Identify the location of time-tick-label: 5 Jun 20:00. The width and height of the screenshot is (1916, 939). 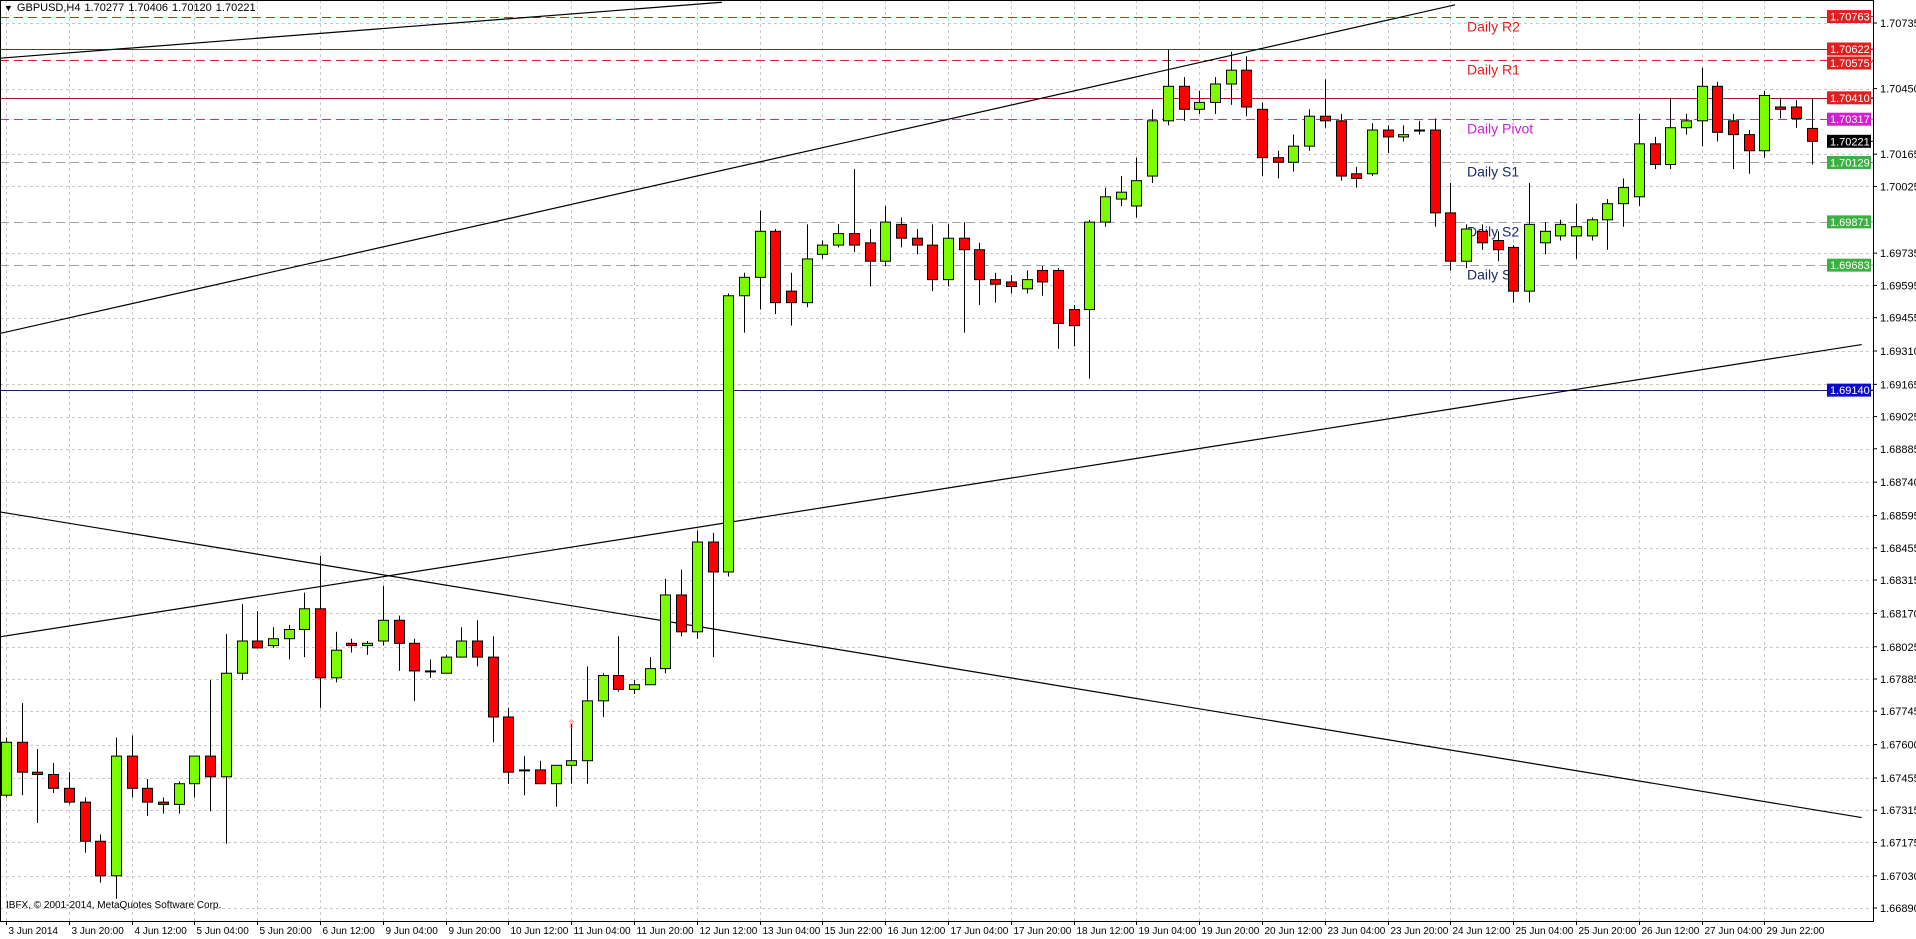
(286, 931).